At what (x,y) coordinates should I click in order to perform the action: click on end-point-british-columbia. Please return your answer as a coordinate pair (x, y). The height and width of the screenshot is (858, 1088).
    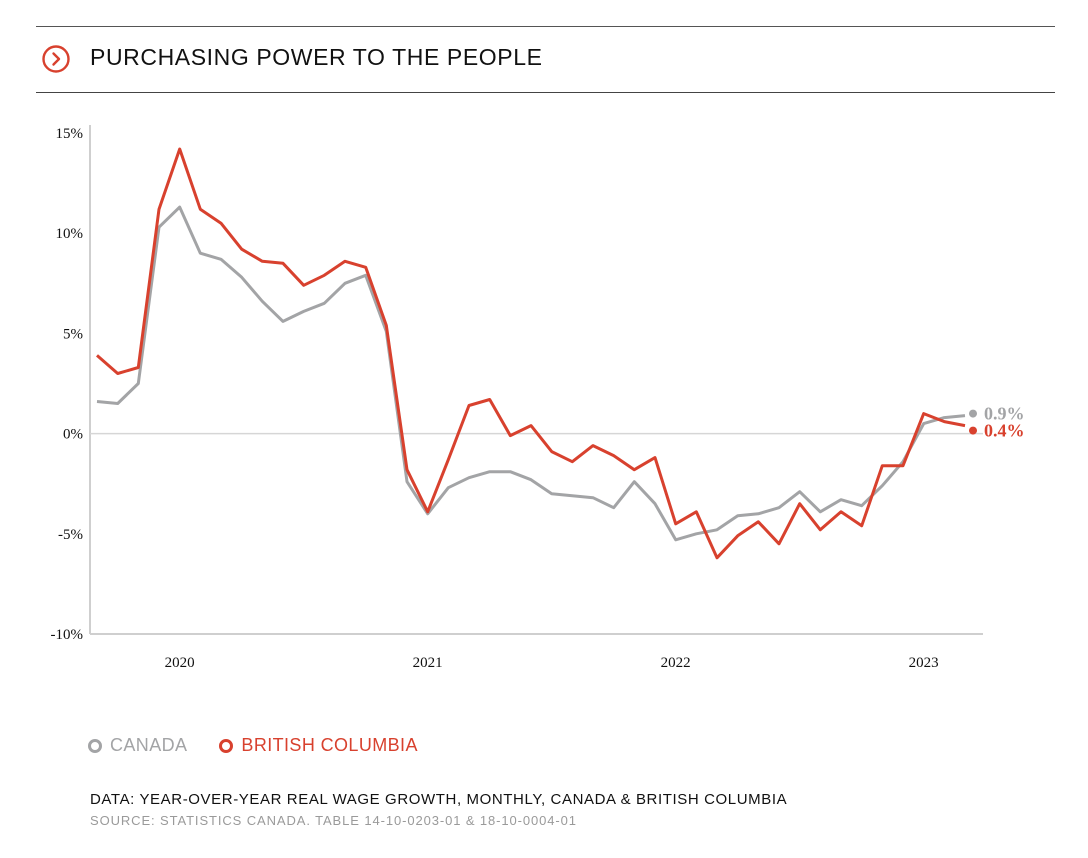
    Looking at the image, I should click on (973, 430).